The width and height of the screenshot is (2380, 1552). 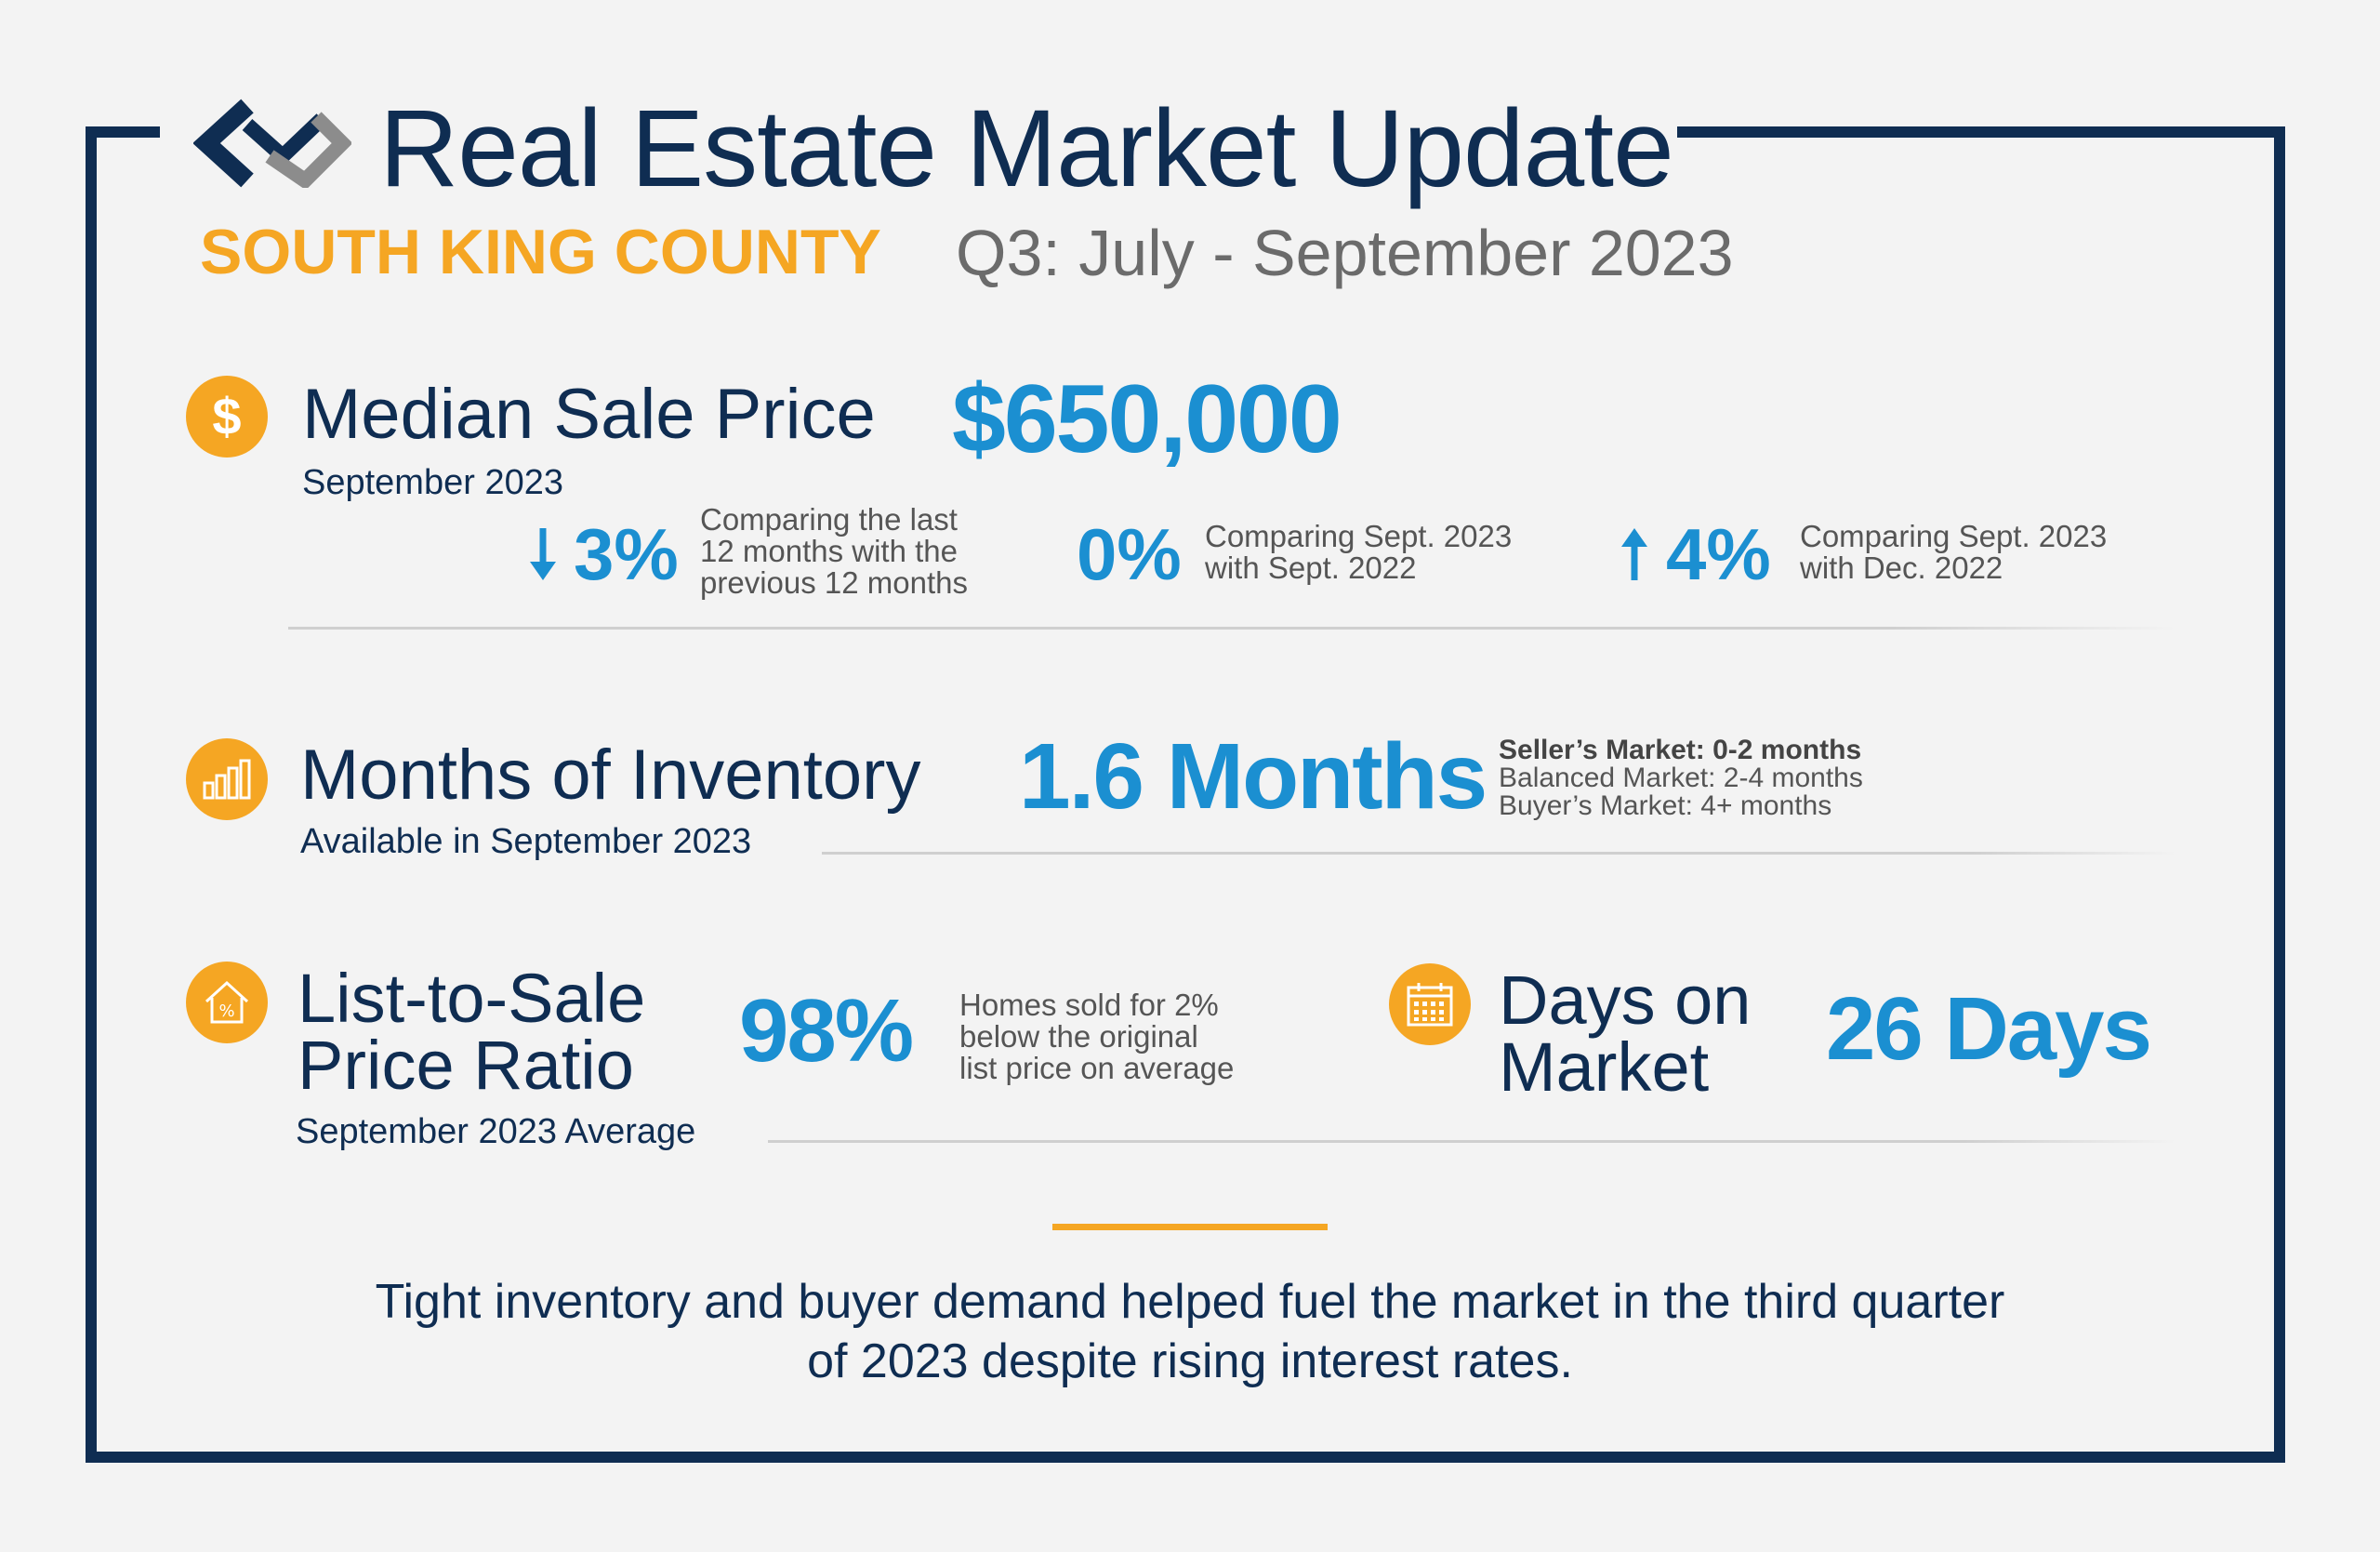 I want to click on list-to-sale-title: List-to-Sale Price Ratio, so click(x=472, y=1032).